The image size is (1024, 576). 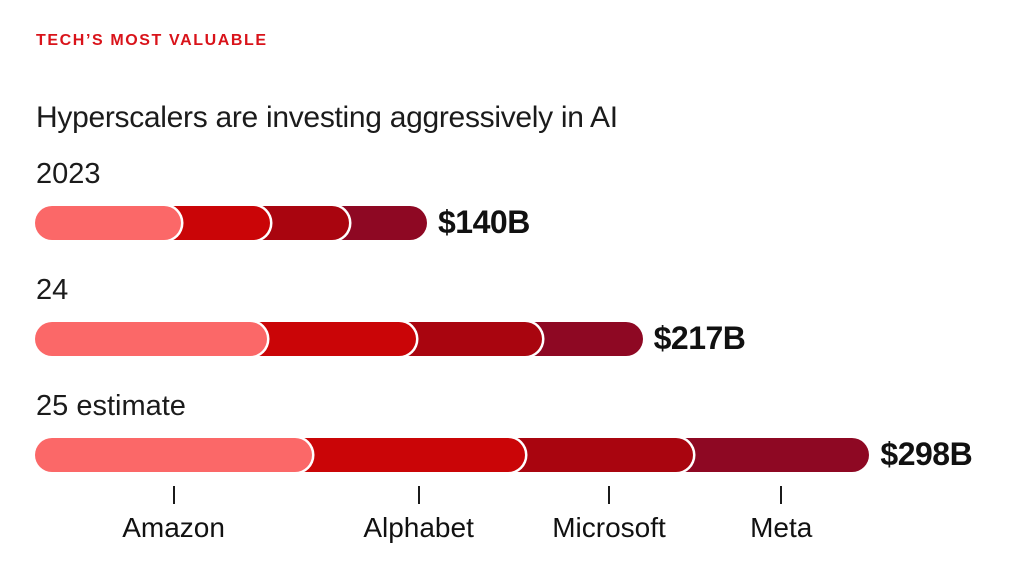 I want to click on axis-tick-amazon, so click(x=173, y=495).